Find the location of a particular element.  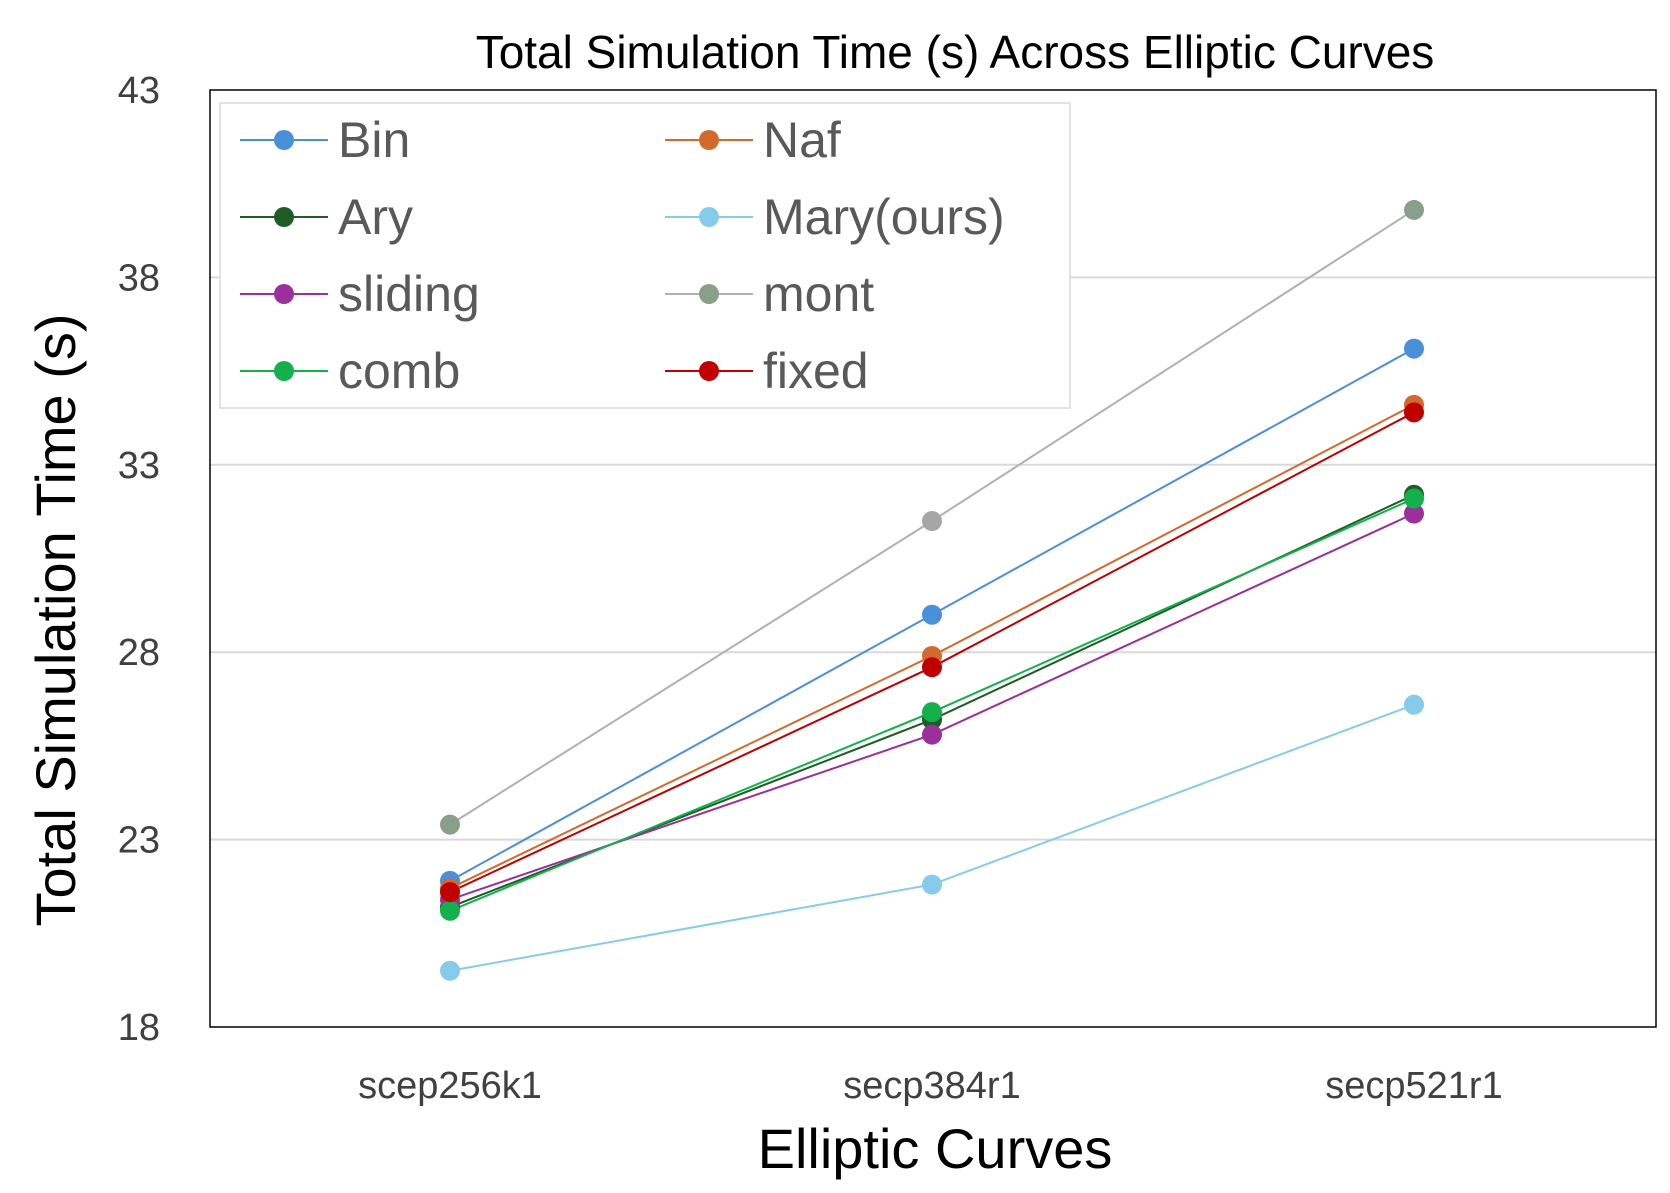

legend-label: comb is located at coordinates (399, 371).